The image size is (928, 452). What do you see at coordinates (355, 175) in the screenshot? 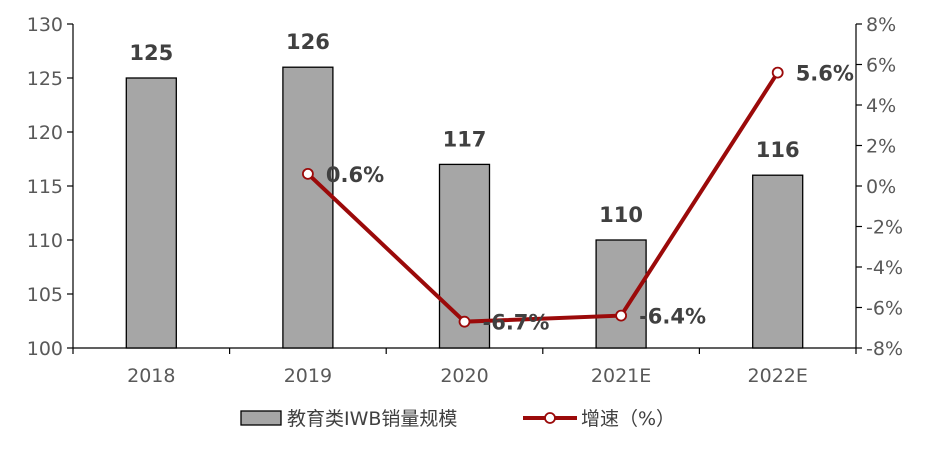
I see `growth-data-label: 0.6%` at bounding box center [355, 175].